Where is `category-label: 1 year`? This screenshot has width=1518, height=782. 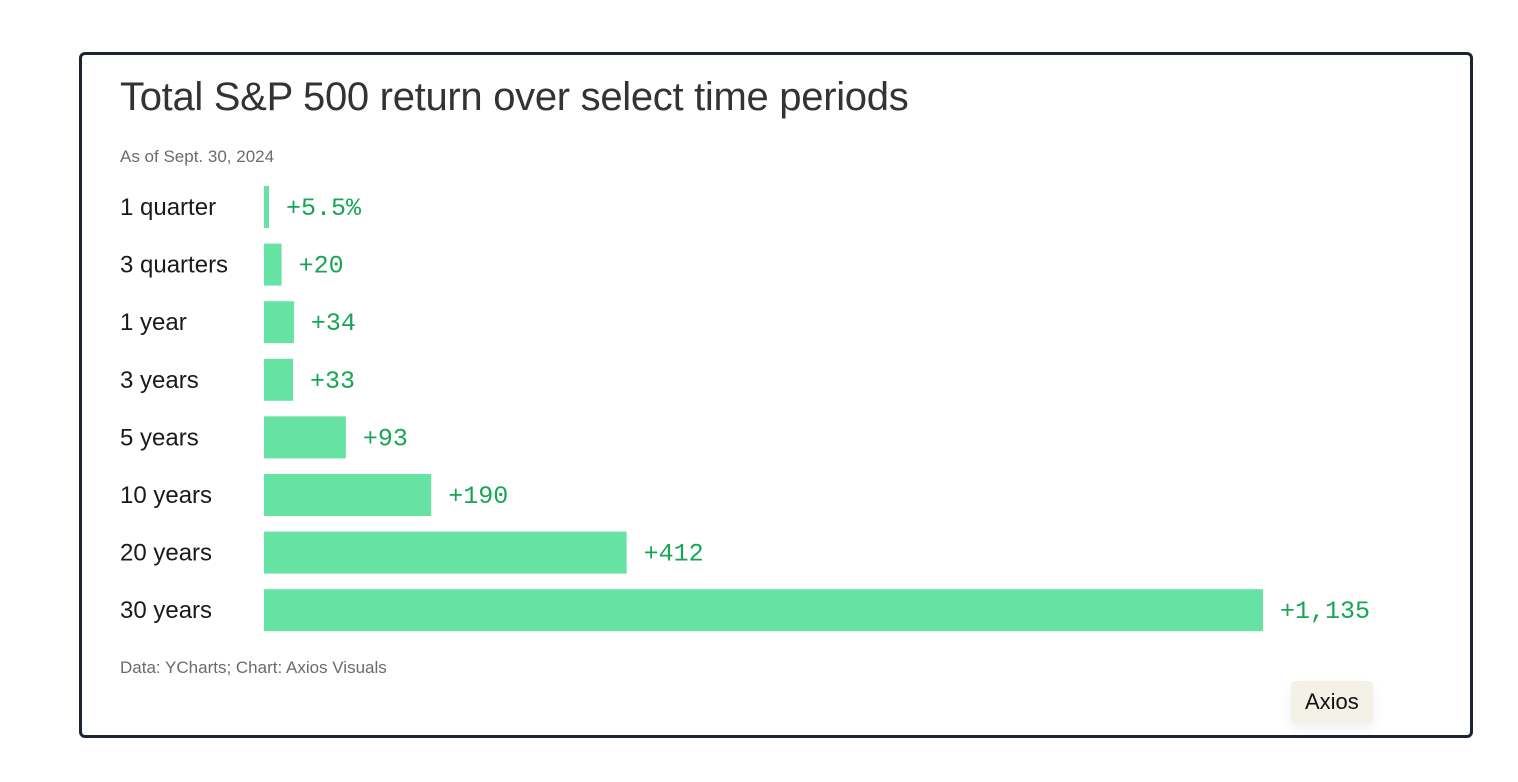
category-label: 1 year is located at coordinates (153, 322).